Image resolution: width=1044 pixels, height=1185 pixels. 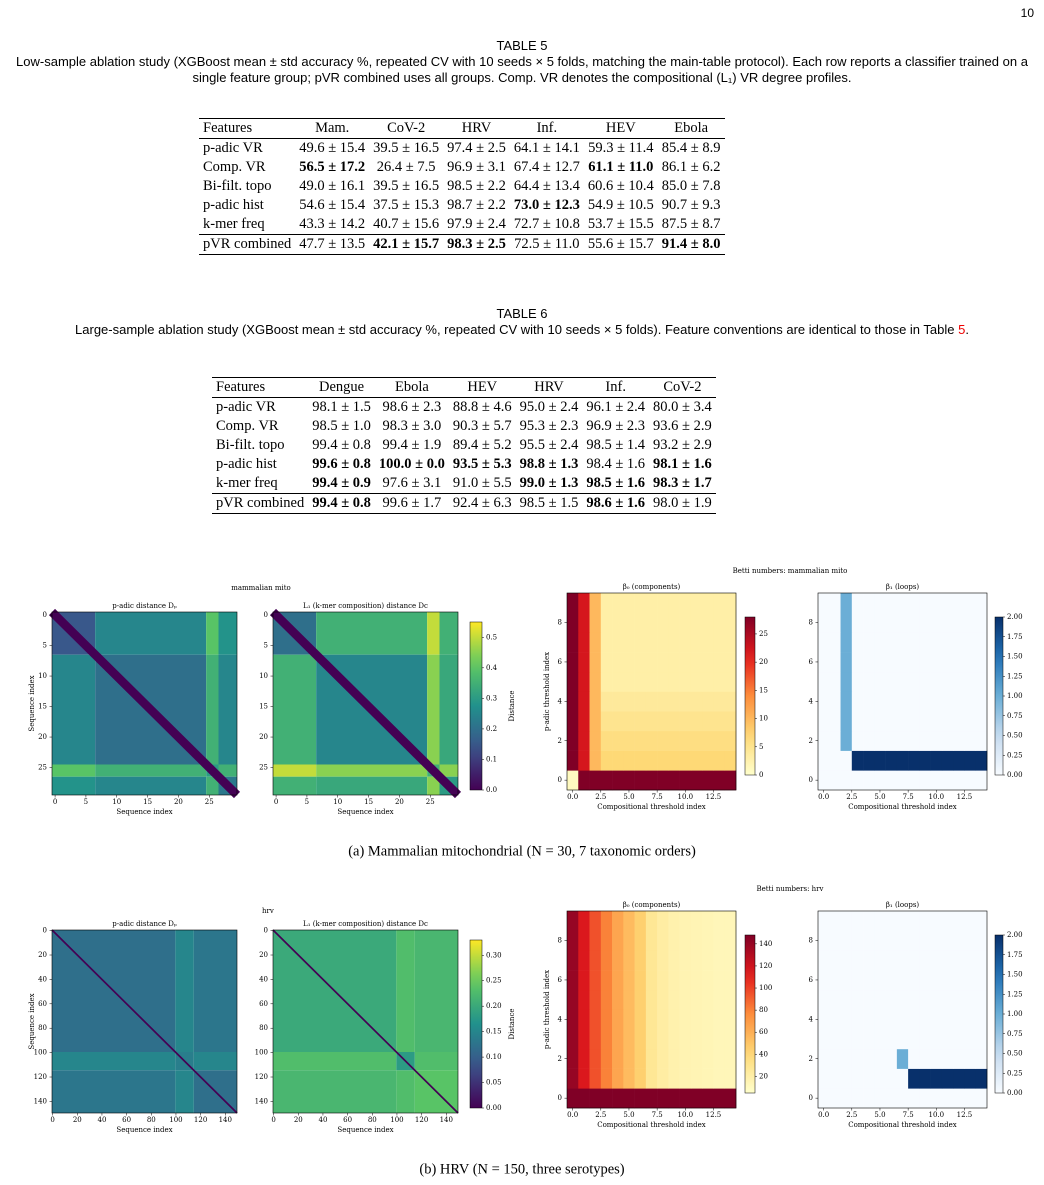 I want to click on cell: 99.6 ± 1.7, so click(x=412, y=503).